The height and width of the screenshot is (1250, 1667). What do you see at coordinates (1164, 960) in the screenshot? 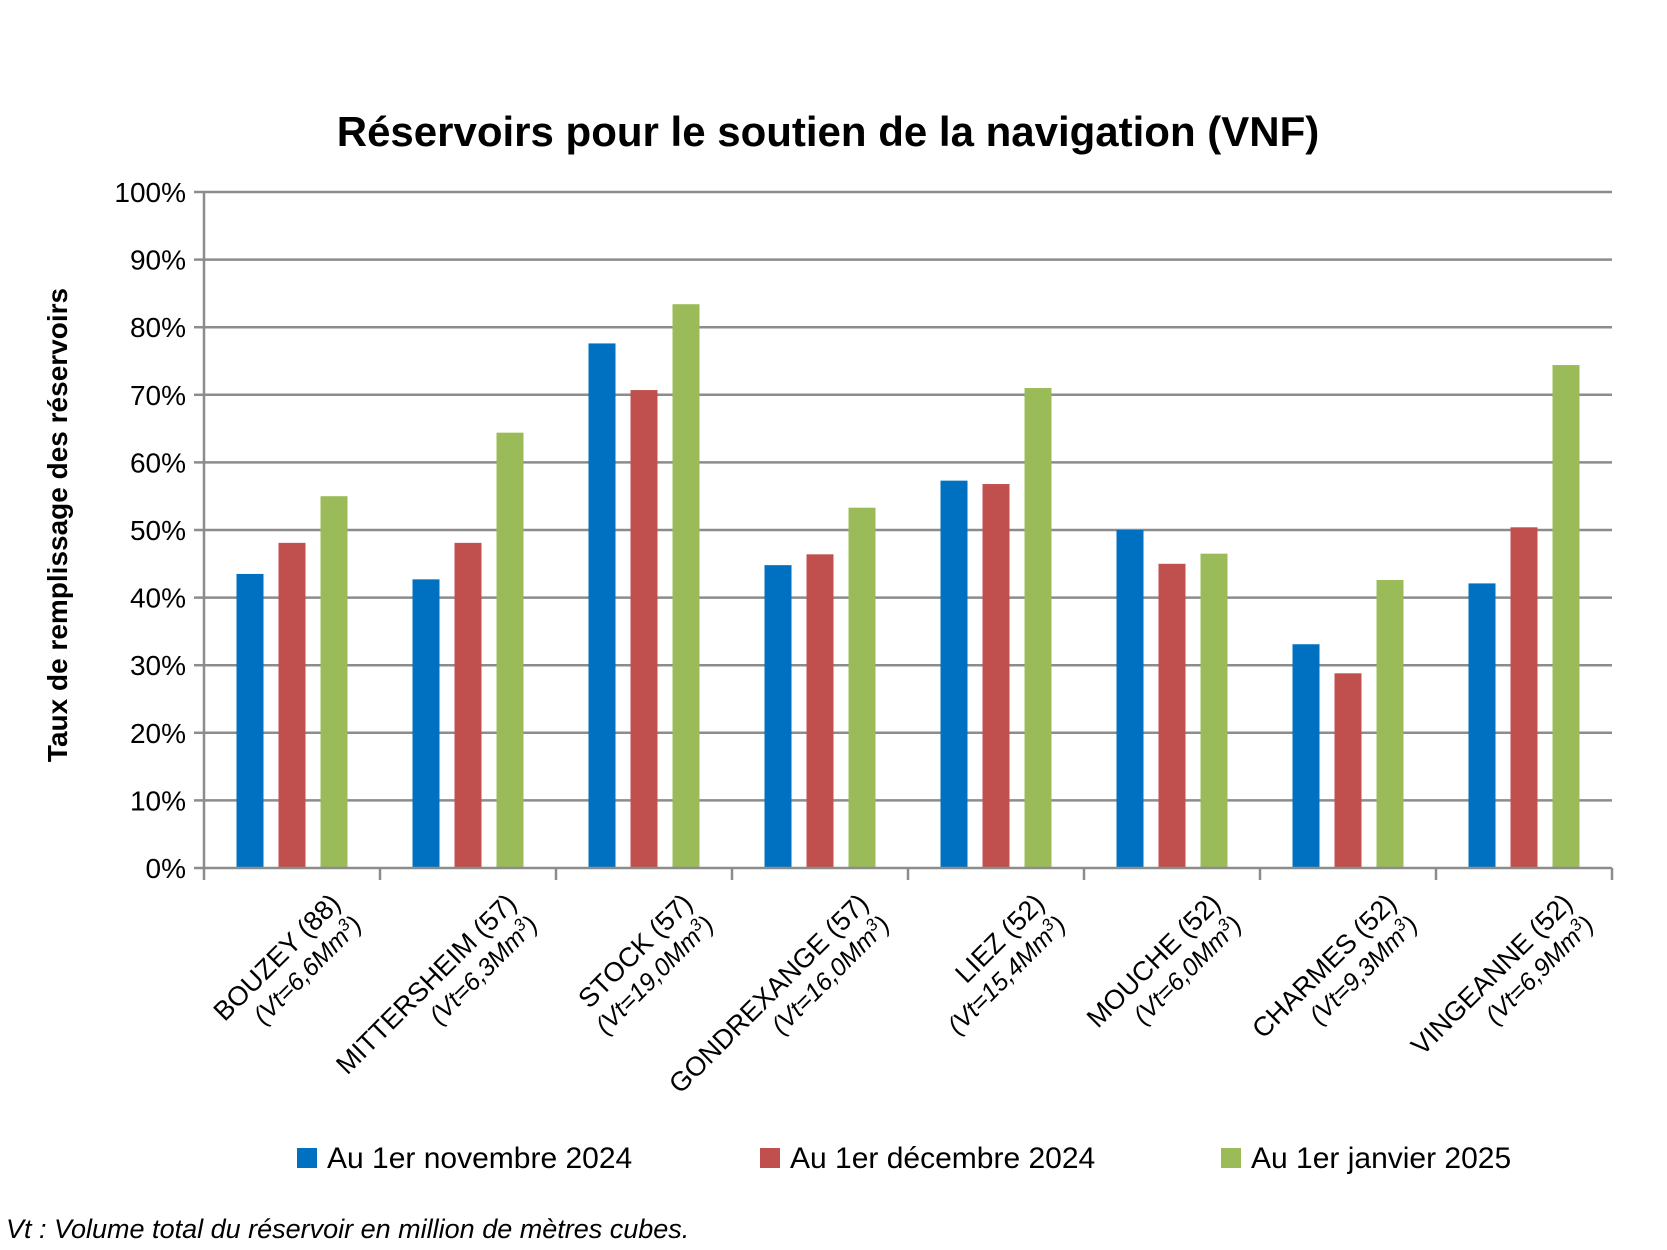
I see `x-category-label: MOUCHE (52)(Vt=6,0Mm3)` at bounding box center [1164, 960].